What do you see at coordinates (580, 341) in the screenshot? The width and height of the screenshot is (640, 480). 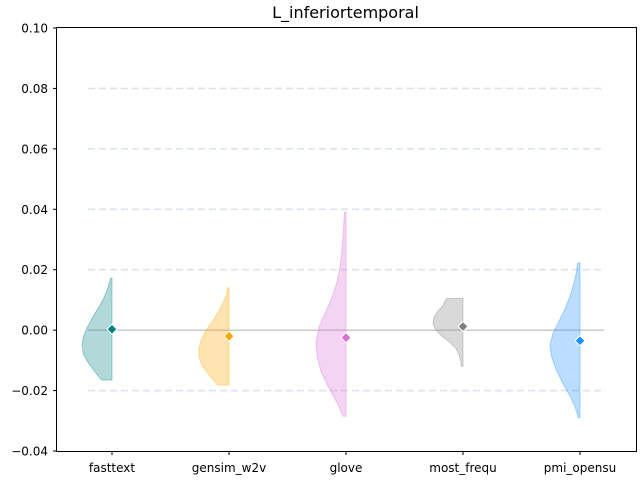 I see `mean-marker-pmi-opensu` at bounding box center [580, 341].